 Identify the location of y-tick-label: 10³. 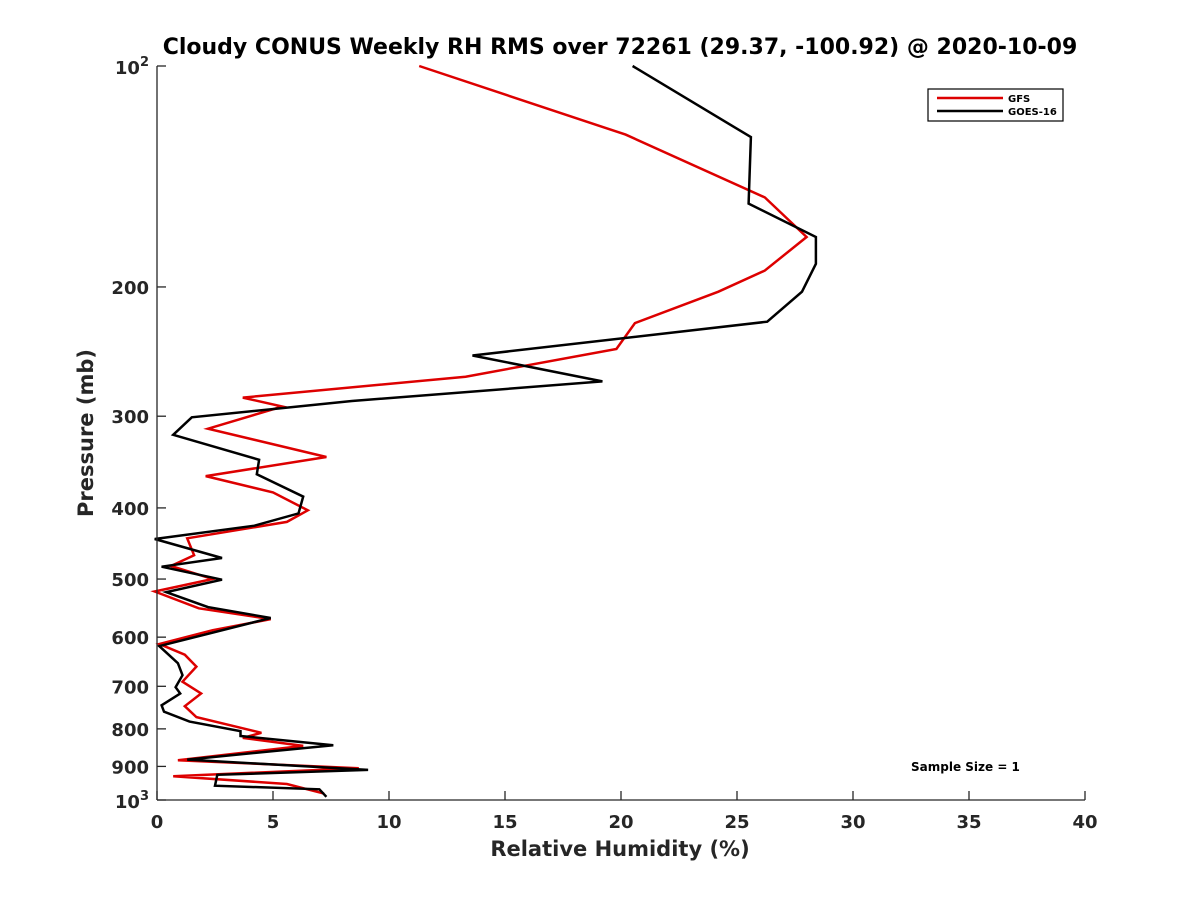
(132, 801).